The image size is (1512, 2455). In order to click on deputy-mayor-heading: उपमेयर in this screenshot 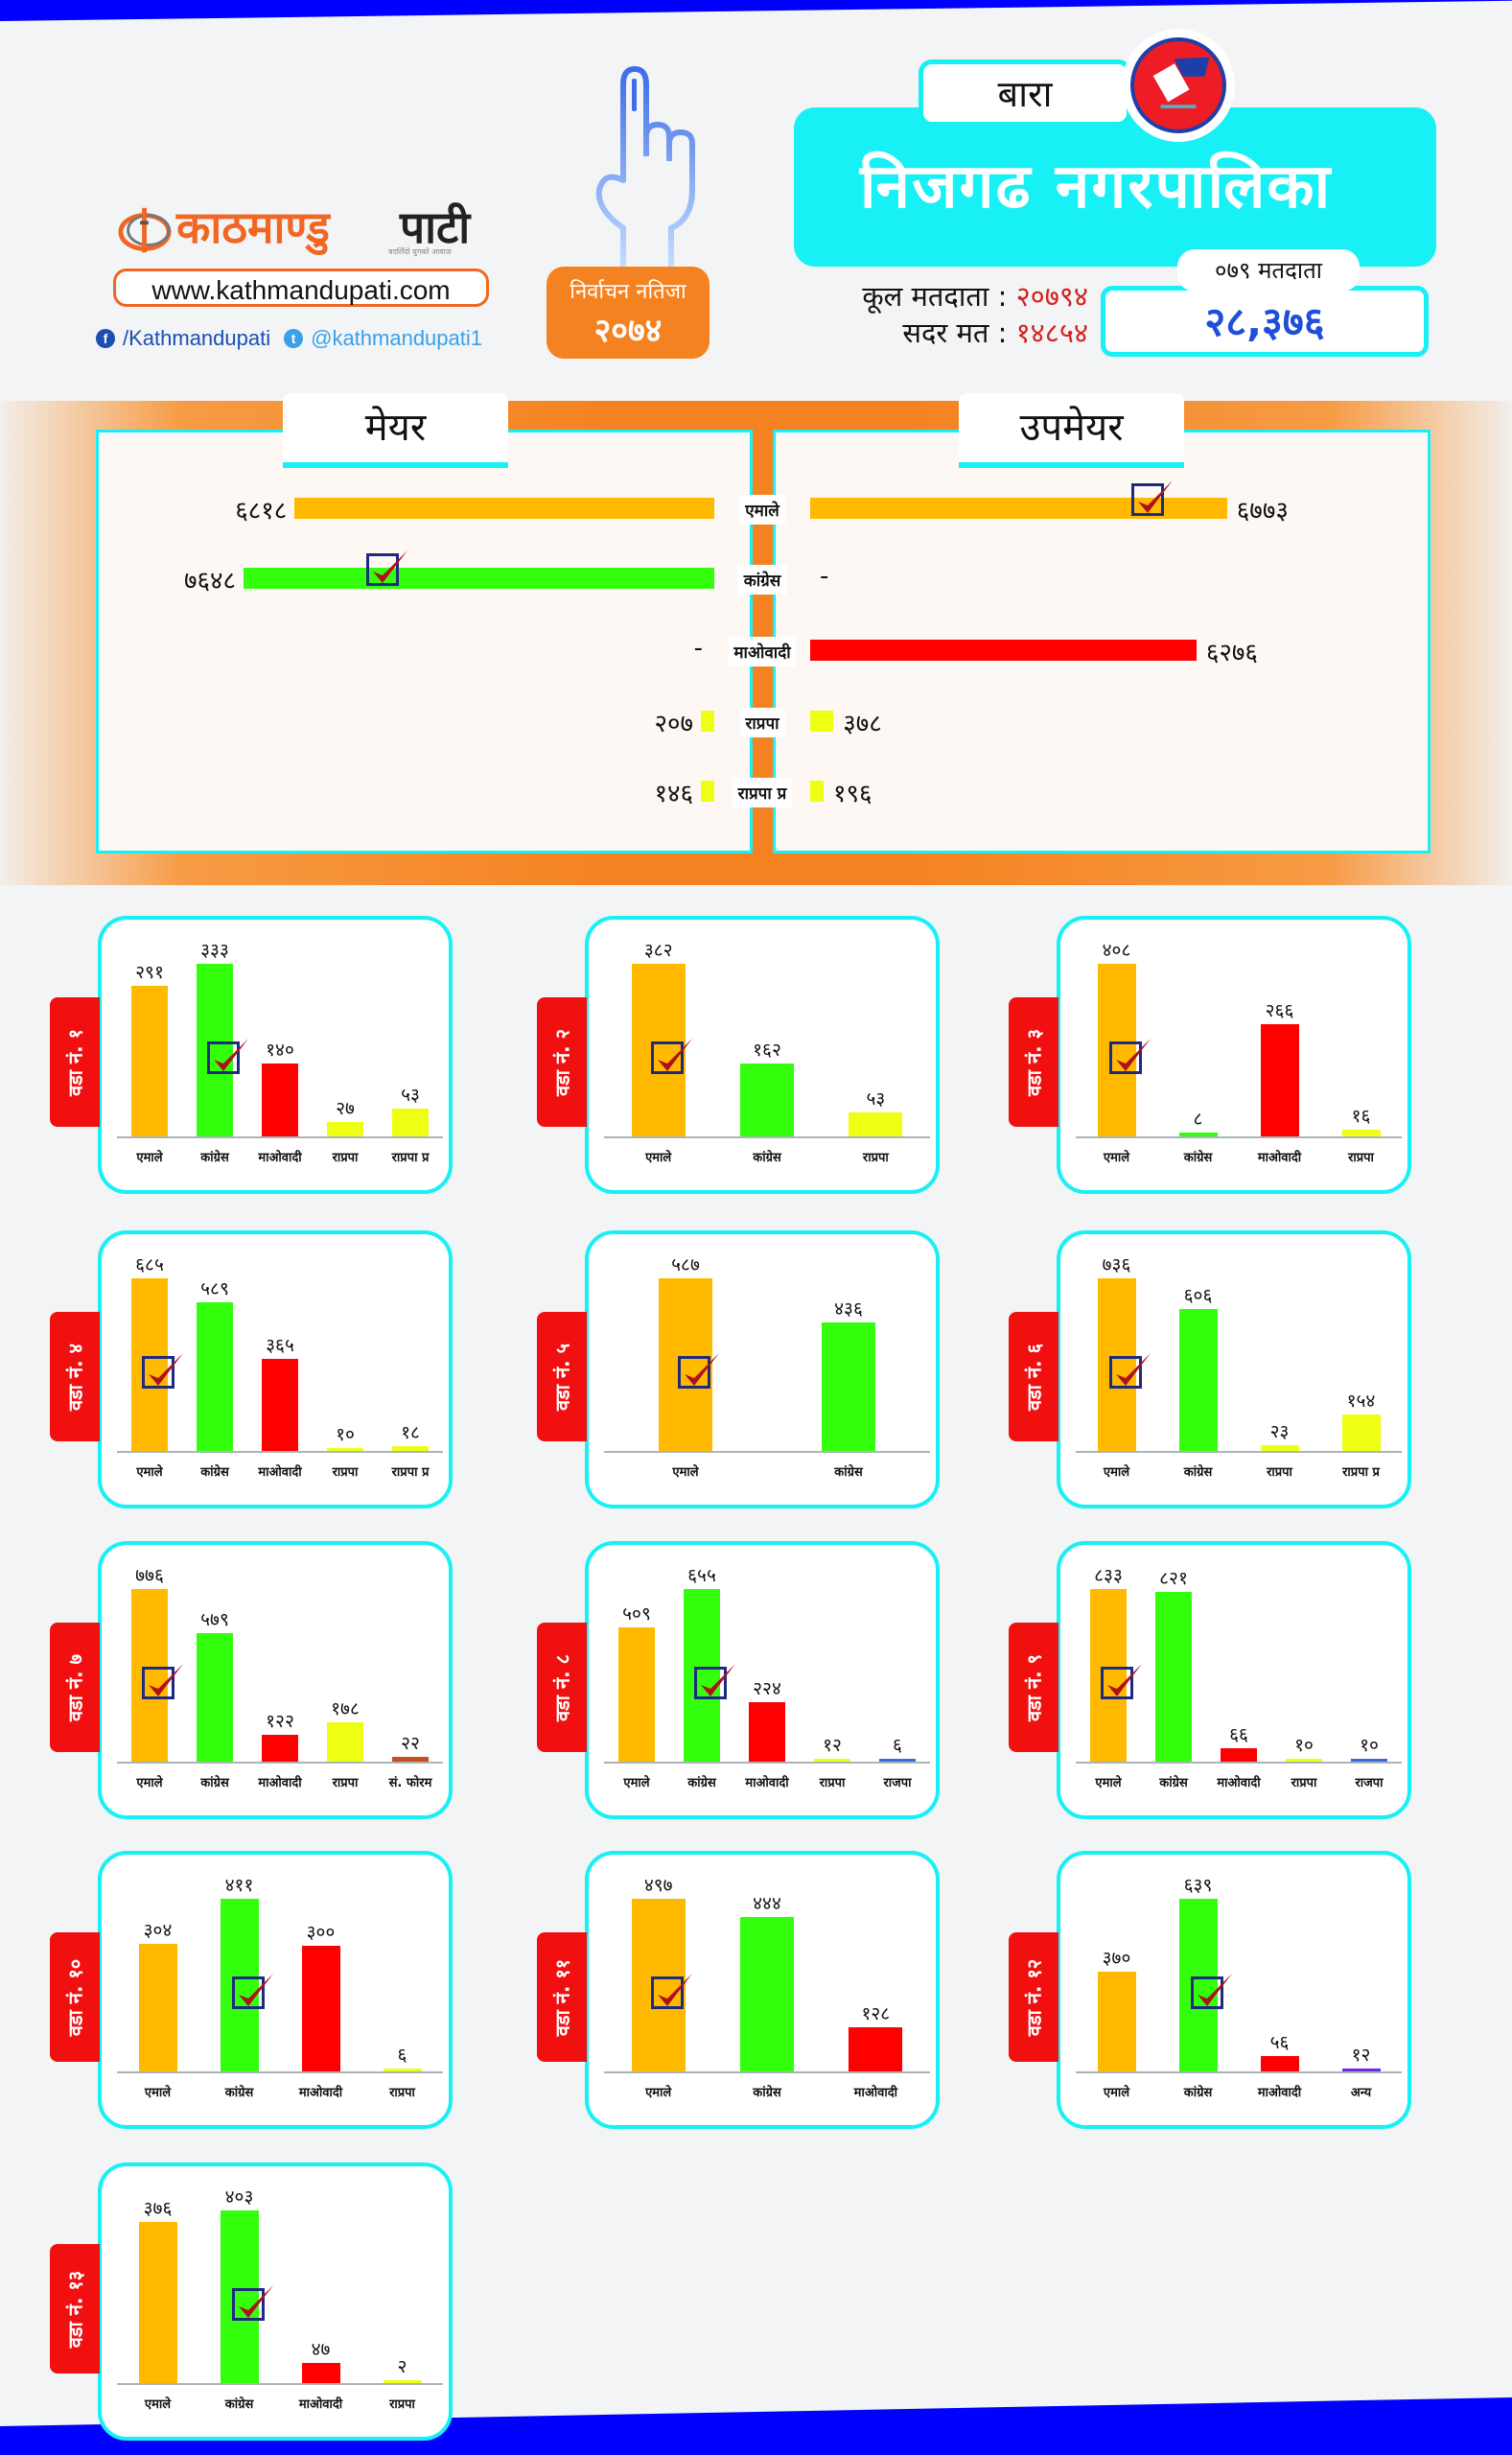, I will do `click(1071, 430)`.